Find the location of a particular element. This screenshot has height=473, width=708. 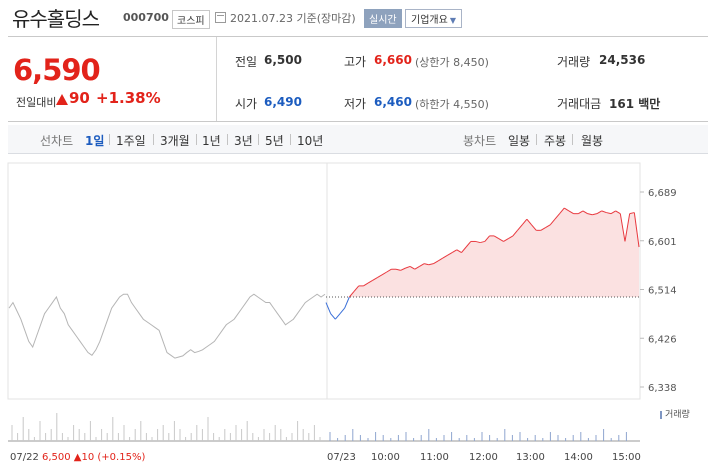

calendar-icon is located at coordinates (220, 17).